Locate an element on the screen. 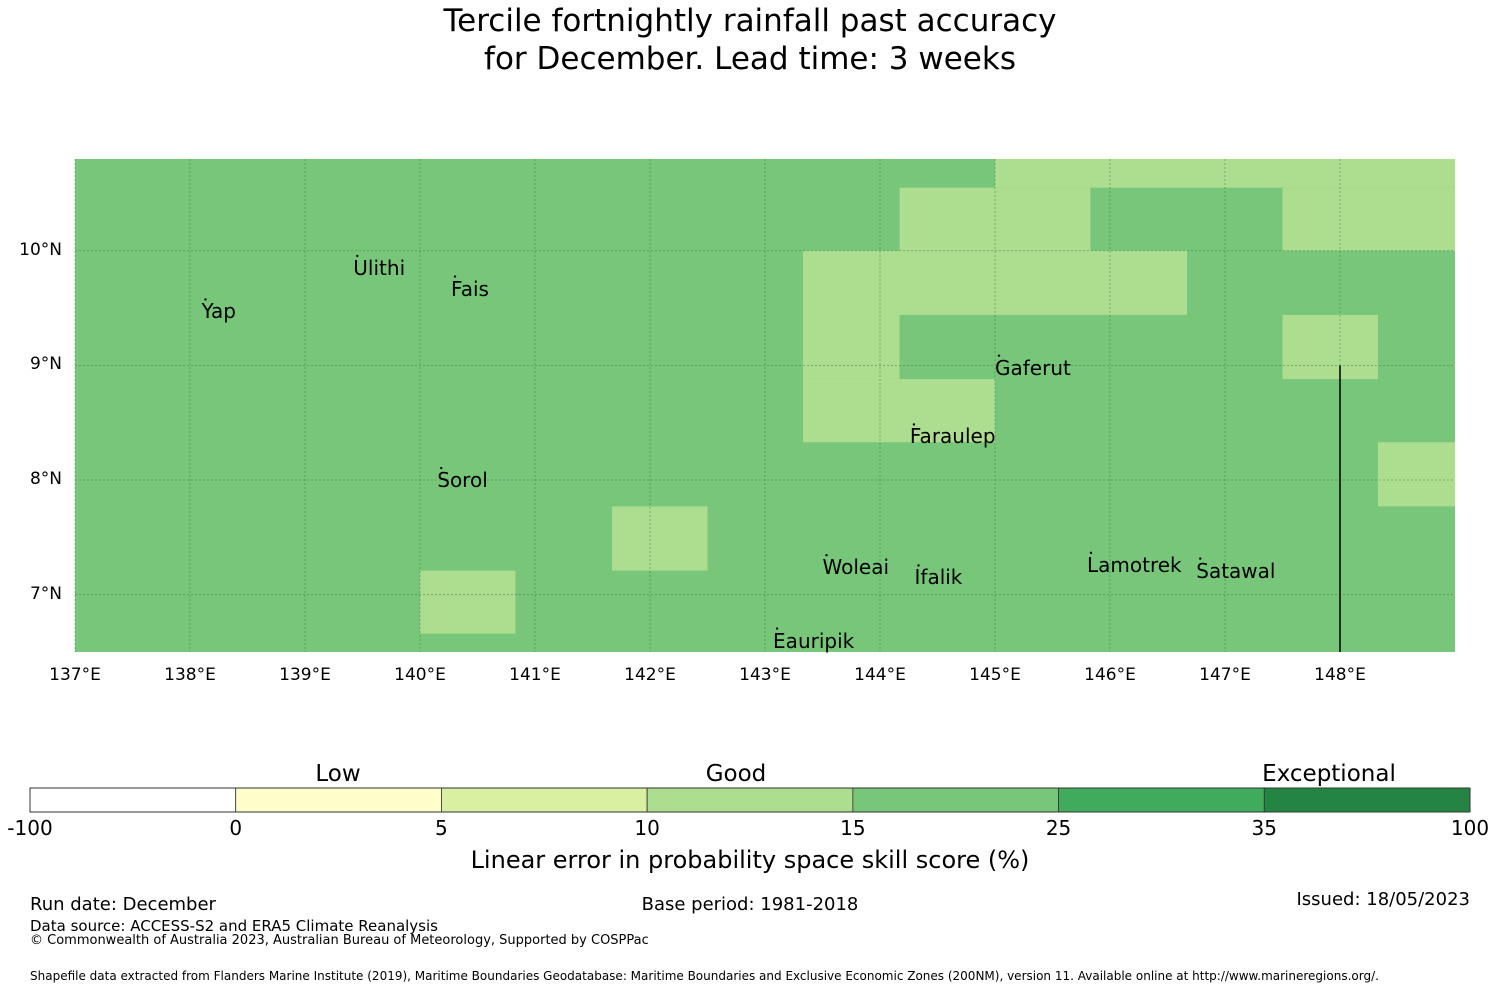 This screenshot has height=990, width=1500. island-label: Ifalik is located at coordinates (938, 577).